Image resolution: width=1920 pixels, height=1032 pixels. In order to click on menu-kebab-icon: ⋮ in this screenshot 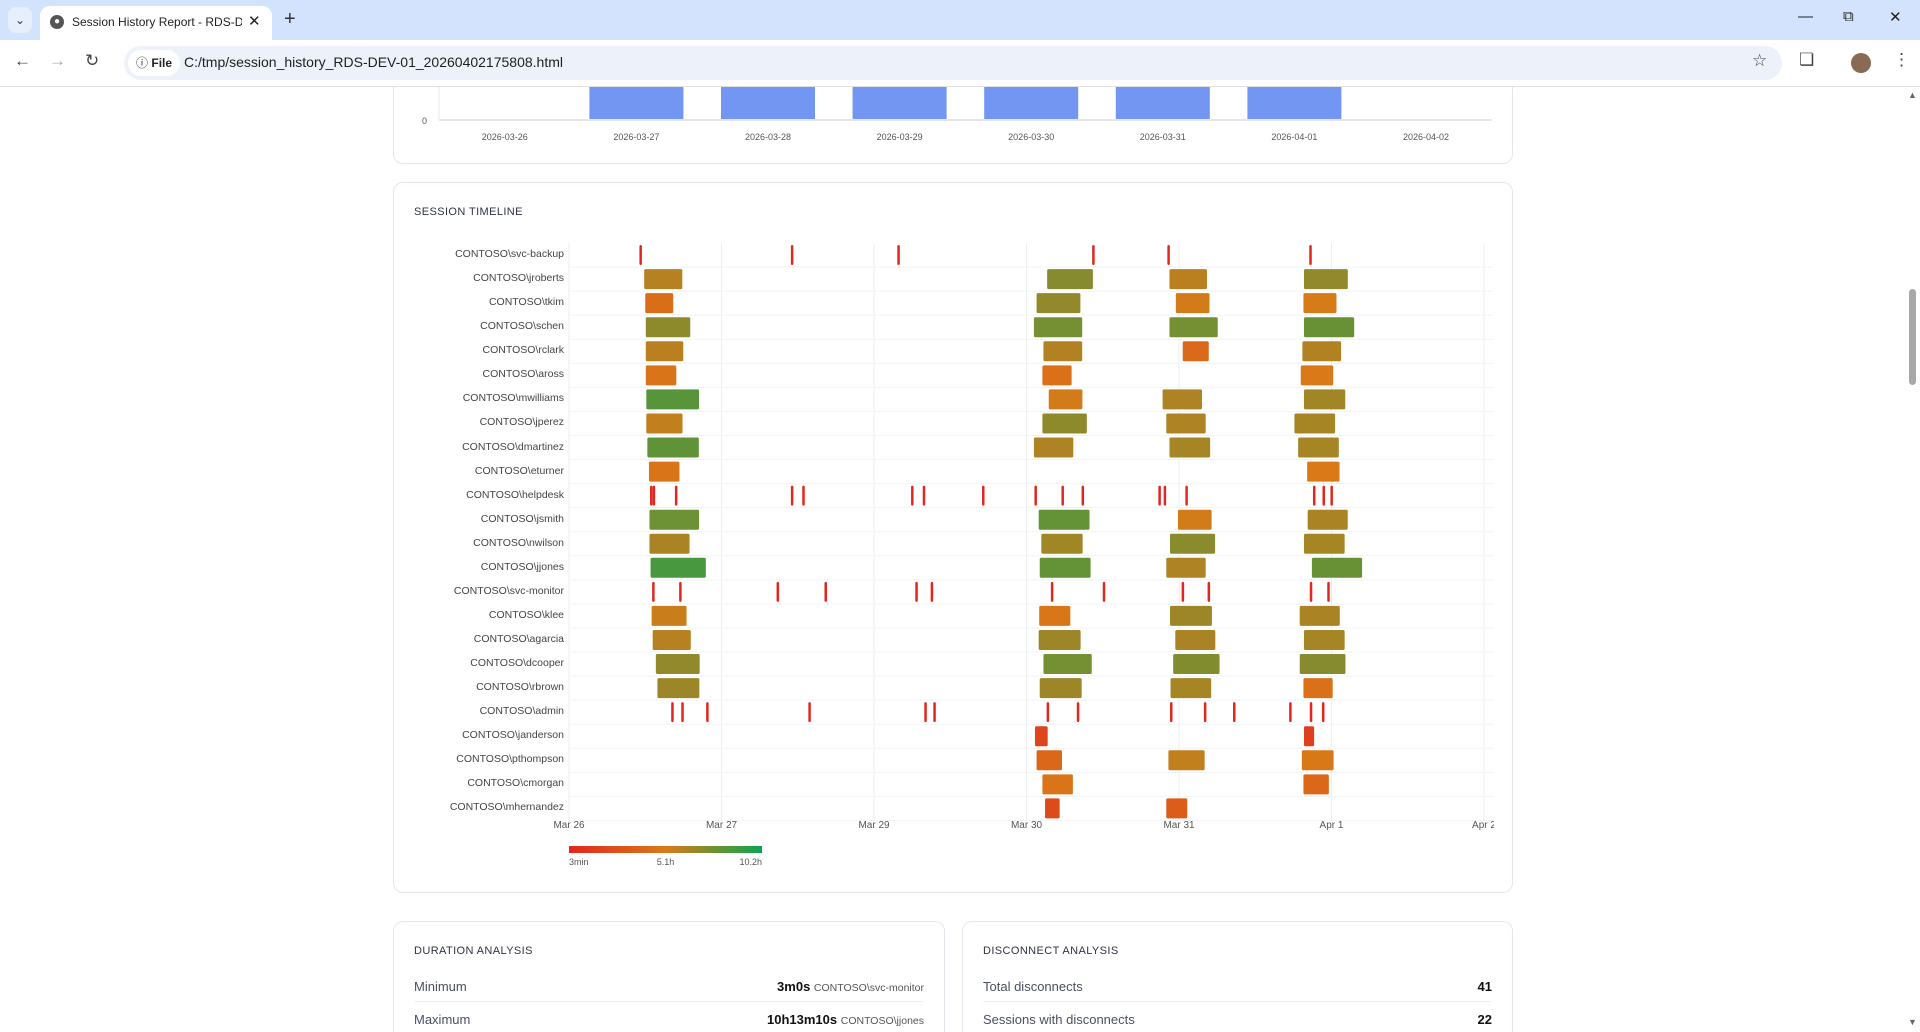, I will do `click(1901, 59)`.